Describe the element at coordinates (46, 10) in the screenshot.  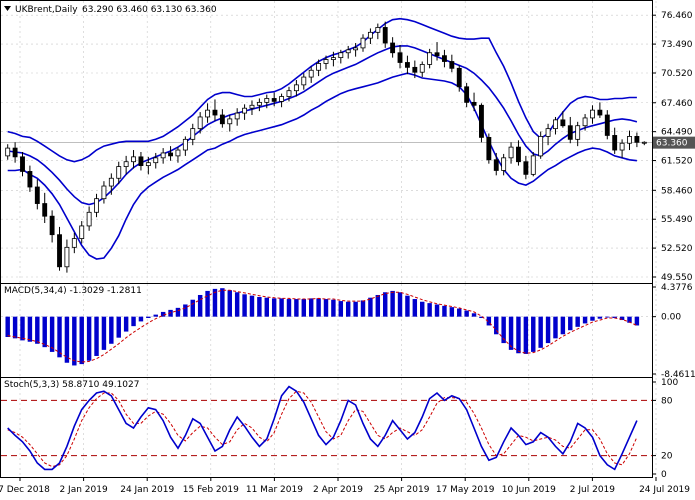
I see `symbol-label: UKBrent,Daily` at that location.